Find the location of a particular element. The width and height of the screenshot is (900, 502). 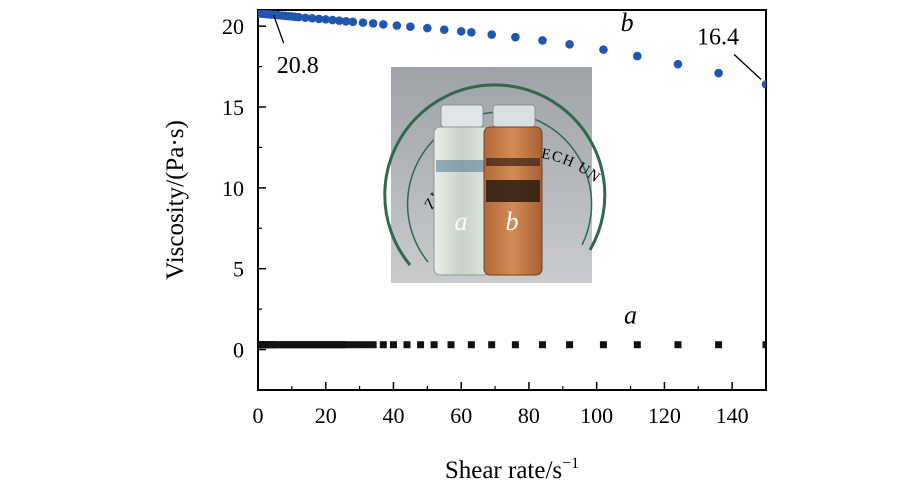

x-tick-label: 80 is located at coordinates (529, 415).